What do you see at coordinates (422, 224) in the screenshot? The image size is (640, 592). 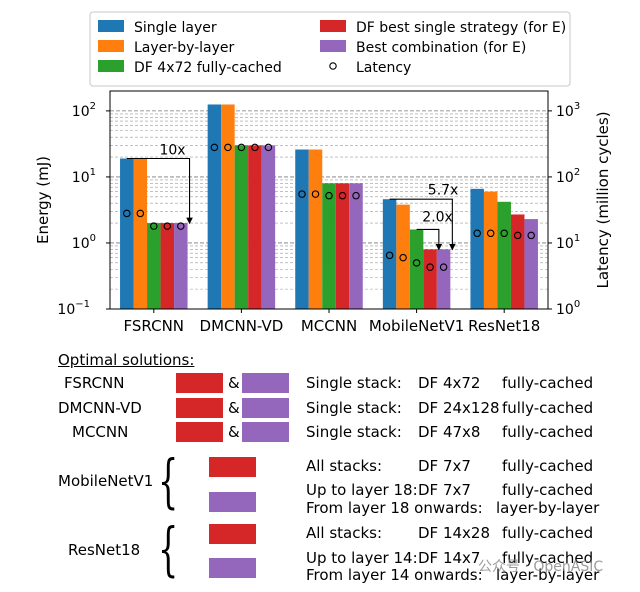 I see `reduction-arrow-mobilenet-5.7x` at bounding box center [422, 224].